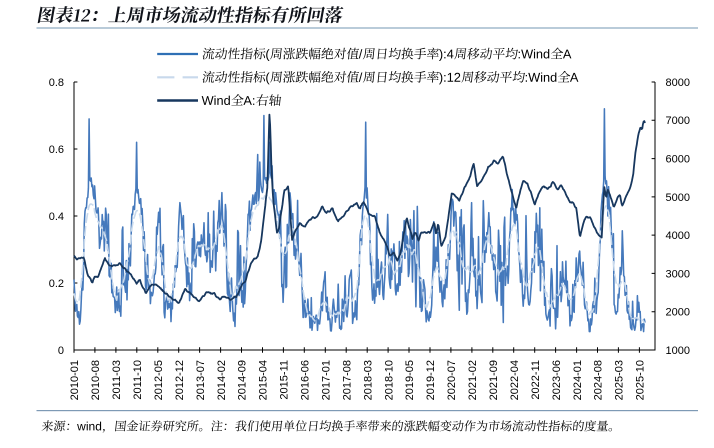 The image size is (714, 448). What do you see at coordinates (61, 351) in the screenshot?
I see `svg-text: 0` at bounding box center [61, 351].